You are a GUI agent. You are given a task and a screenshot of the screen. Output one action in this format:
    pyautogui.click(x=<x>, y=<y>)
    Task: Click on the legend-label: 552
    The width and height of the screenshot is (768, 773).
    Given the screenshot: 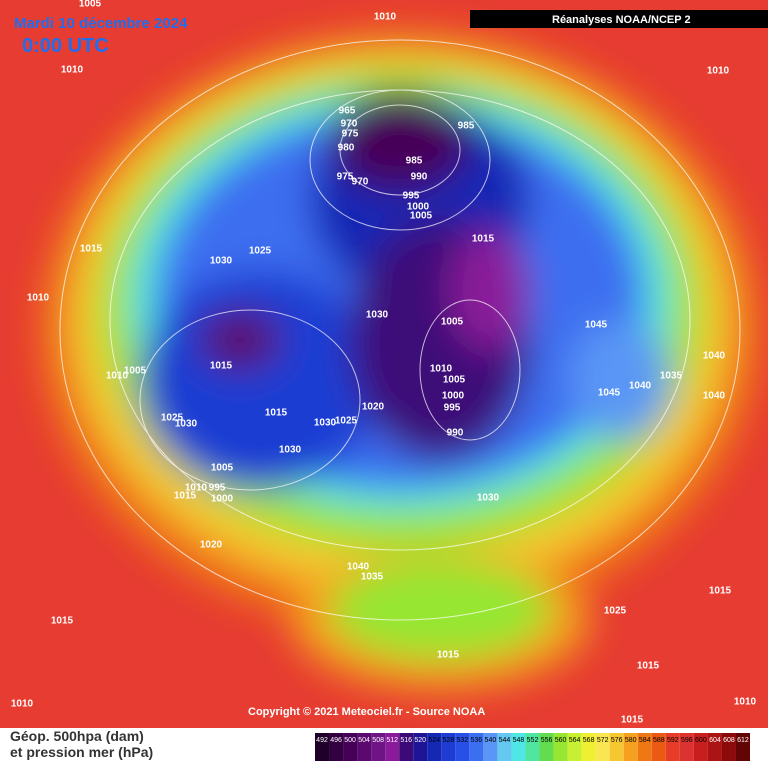 What is the action you would take?
    pyautogui.click(x=533, y=740)
    